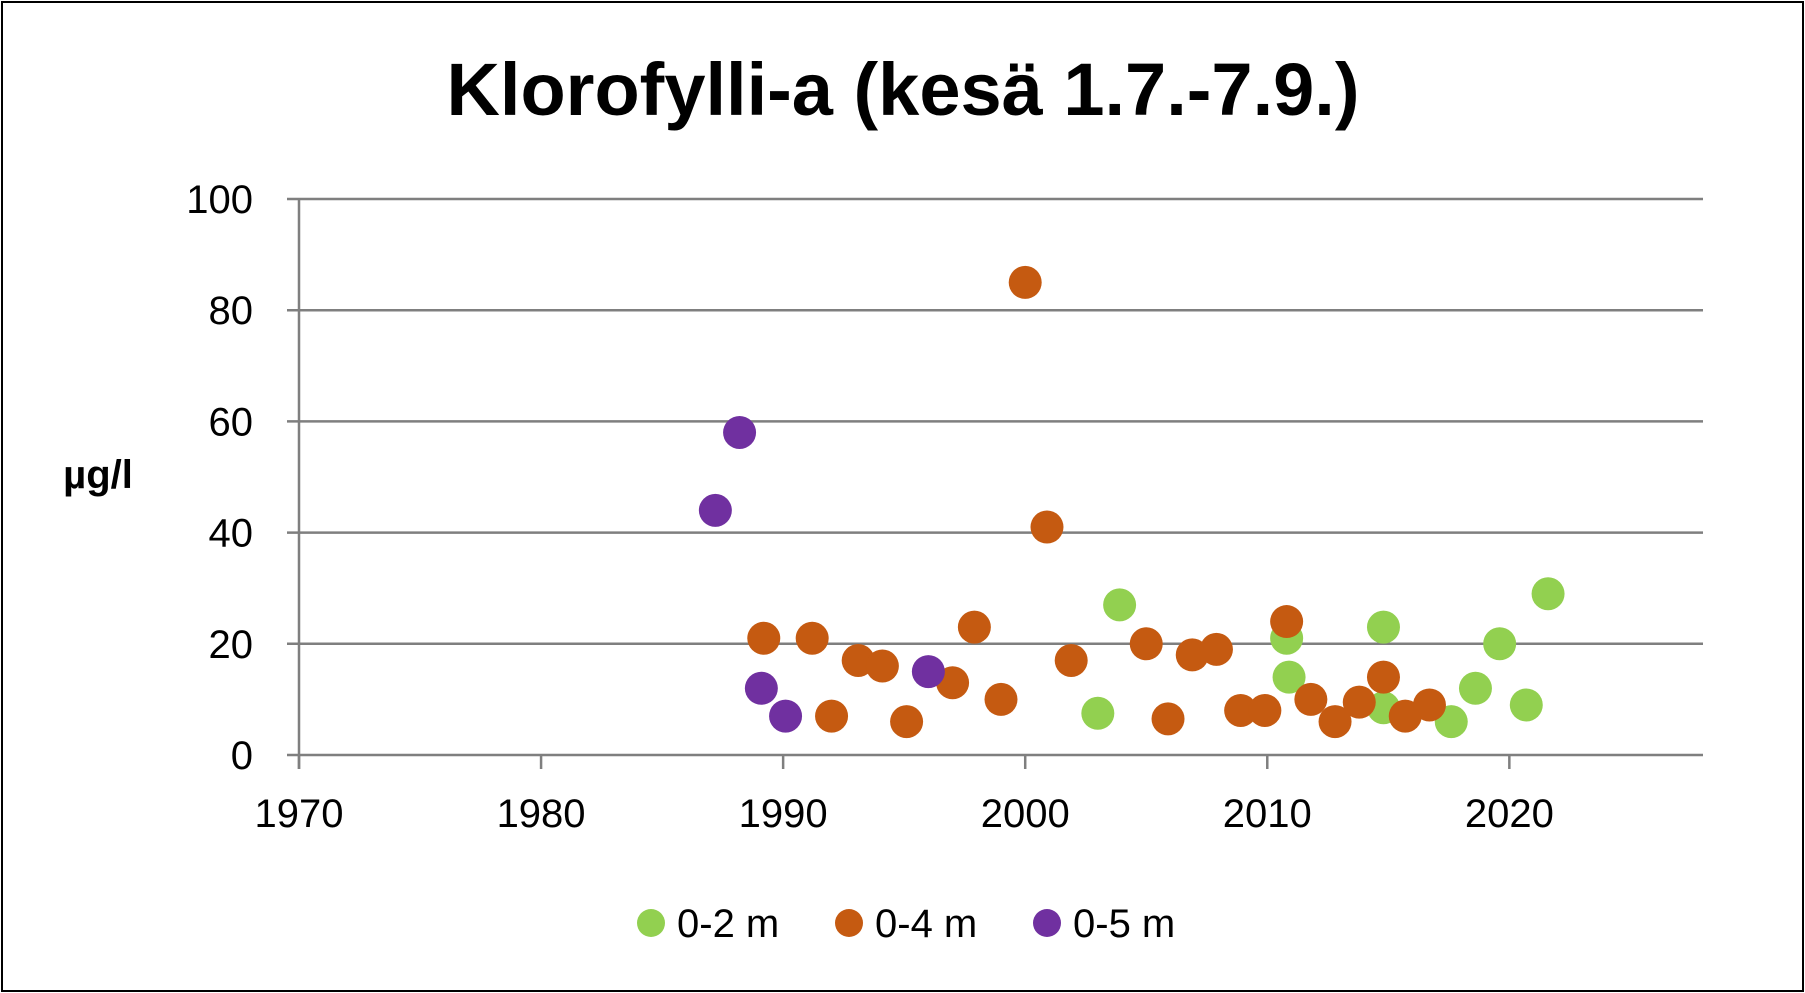 The width and height of the screenshot is (1805, 993). I want to click on x-tick-label: 1970, so click(299, 814).